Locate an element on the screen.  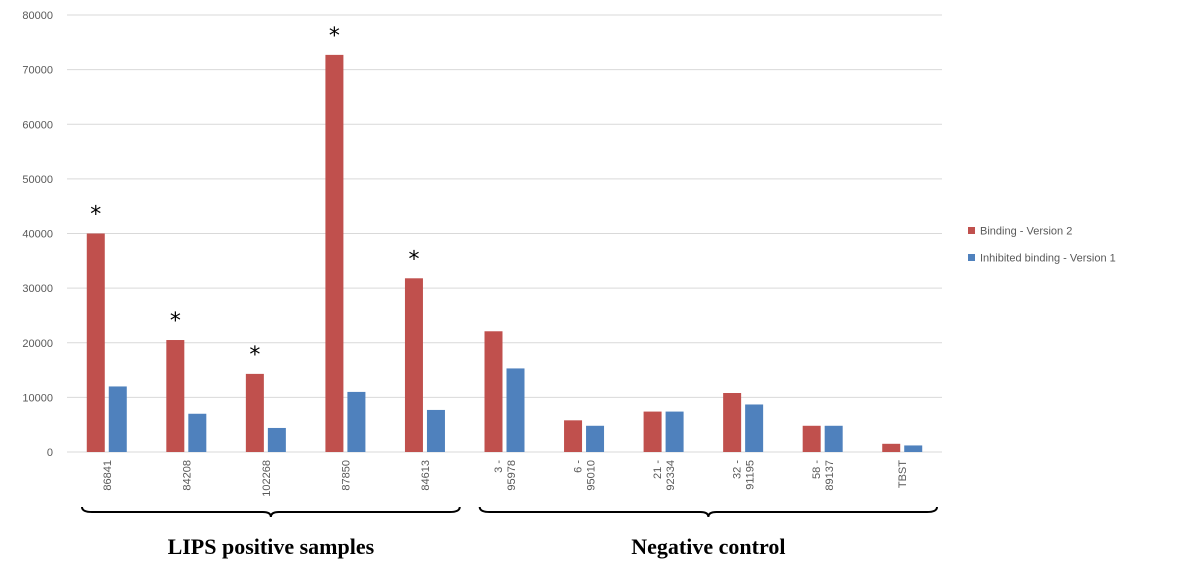
x-tick-label: 6 -95010 is located at coordinates (585, 475).